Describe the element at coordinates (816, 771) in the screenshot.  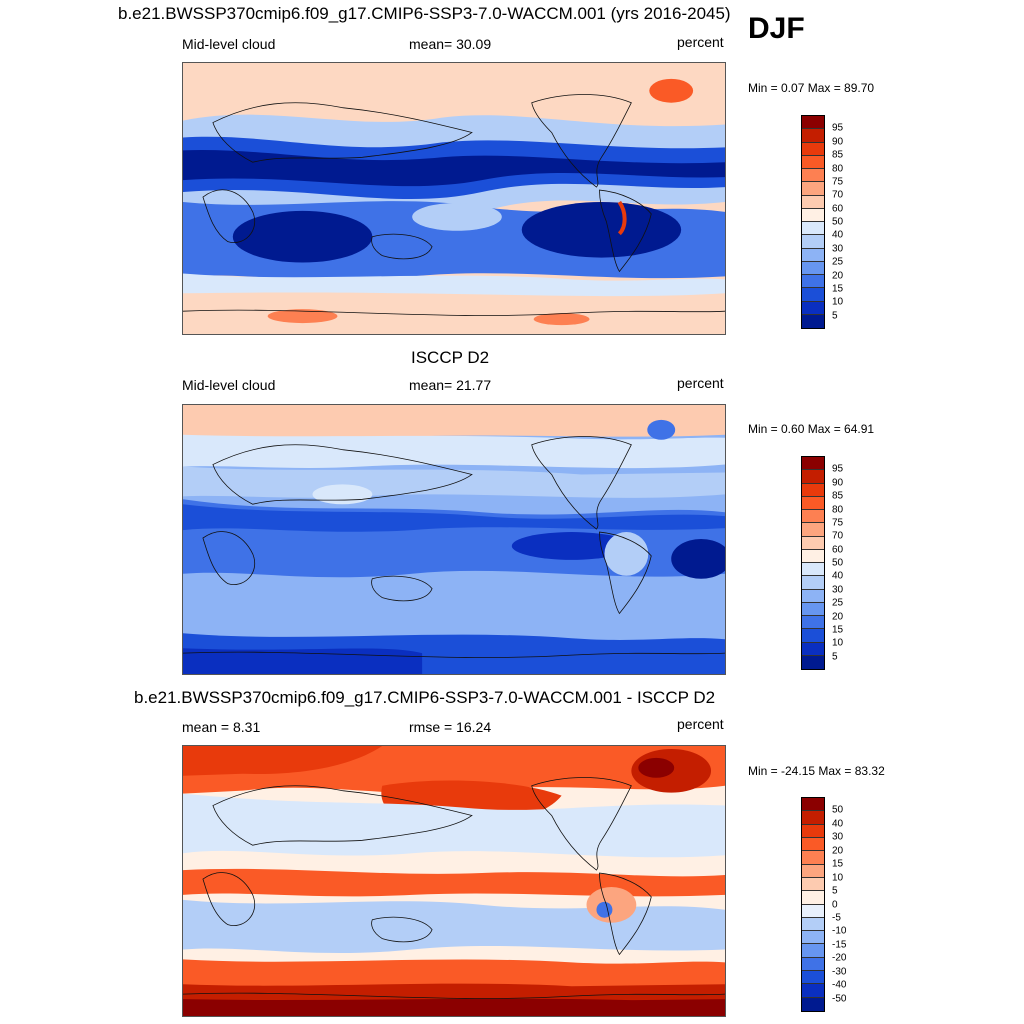
I see `panel-3-minmax: Min = -24.15 Max = 83.32` at that location.